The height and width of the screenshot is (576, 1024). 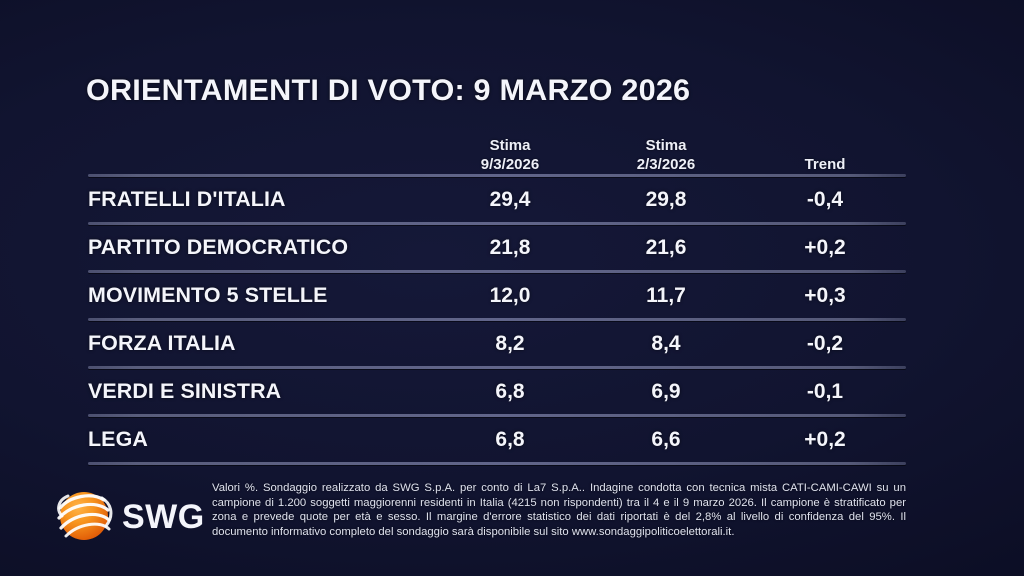 I want to click on table-row: MOVIMENTO 5 STELLE 12,0 11,7 +0,3, so click(x=497, y=295).